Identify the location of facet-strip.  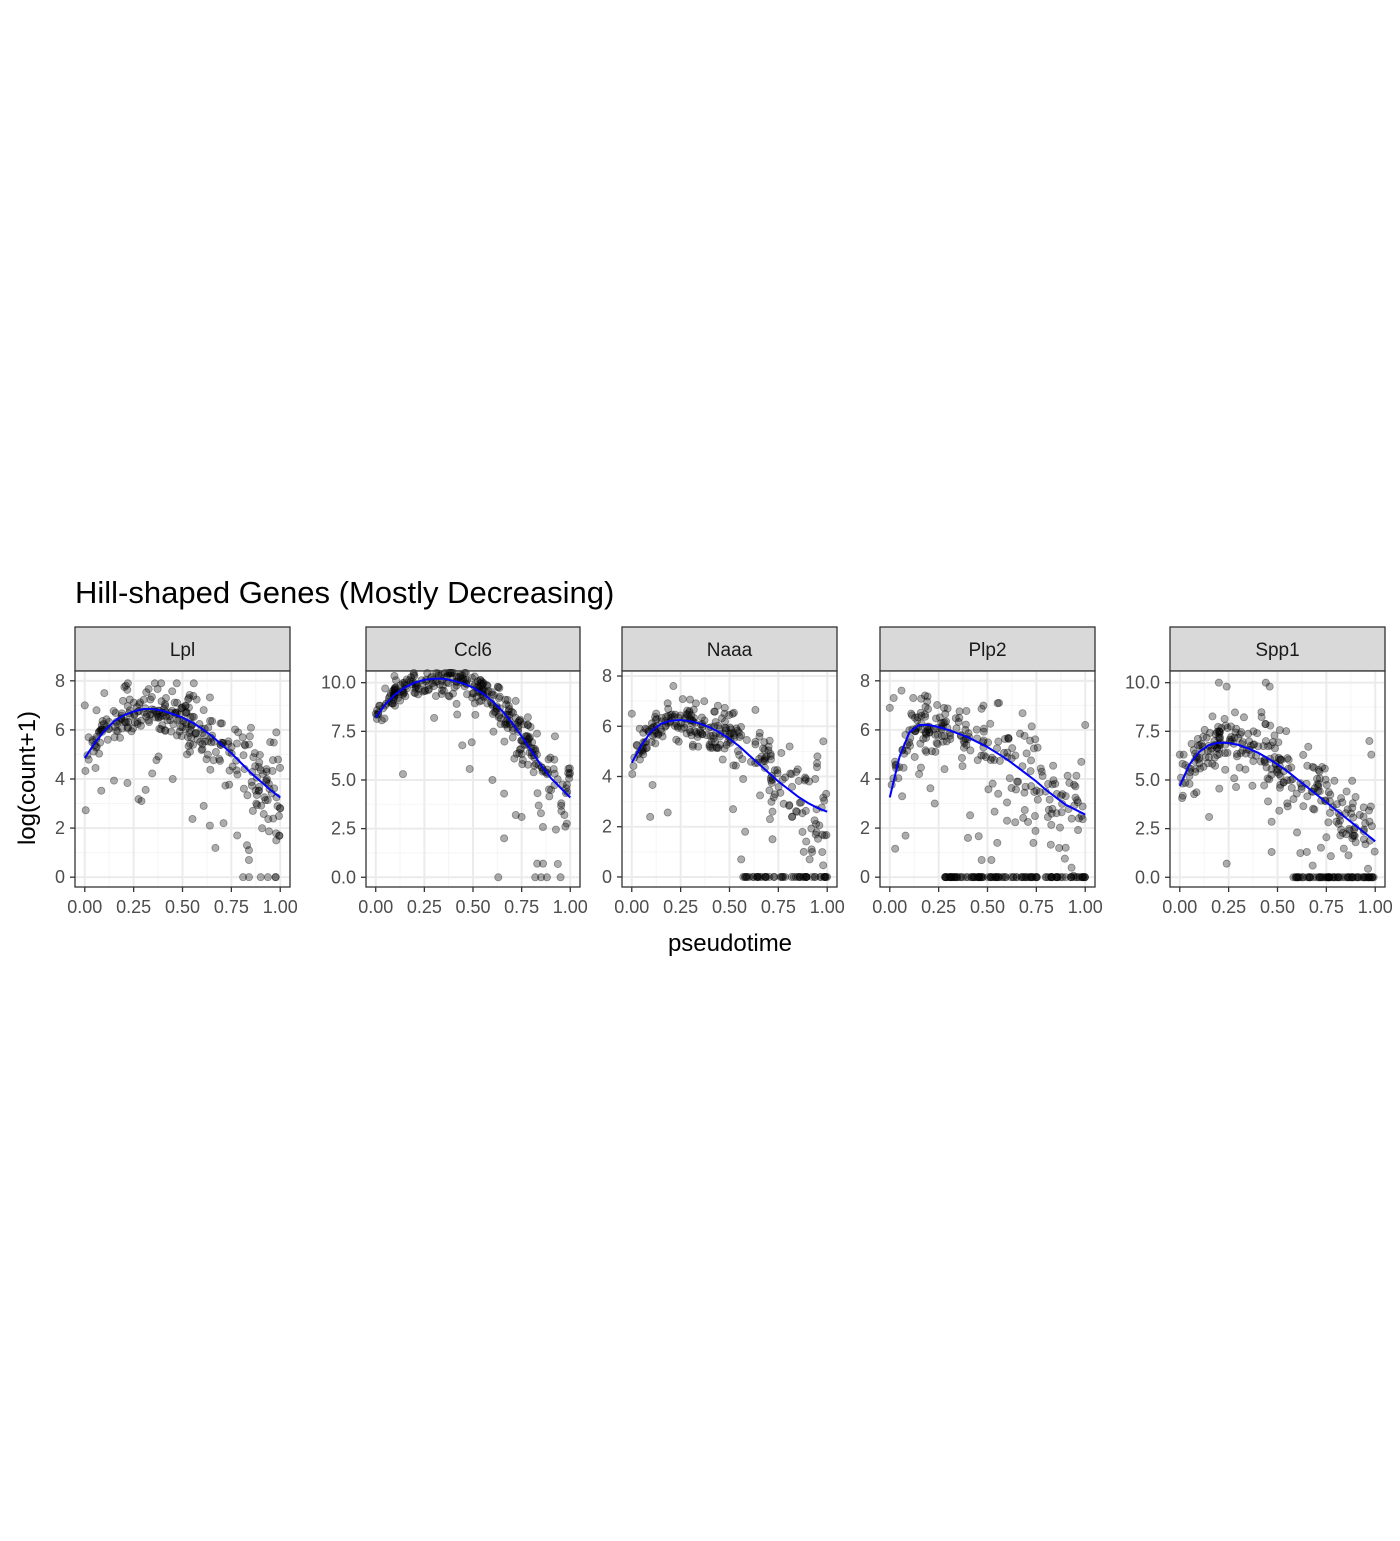
(473, 649).